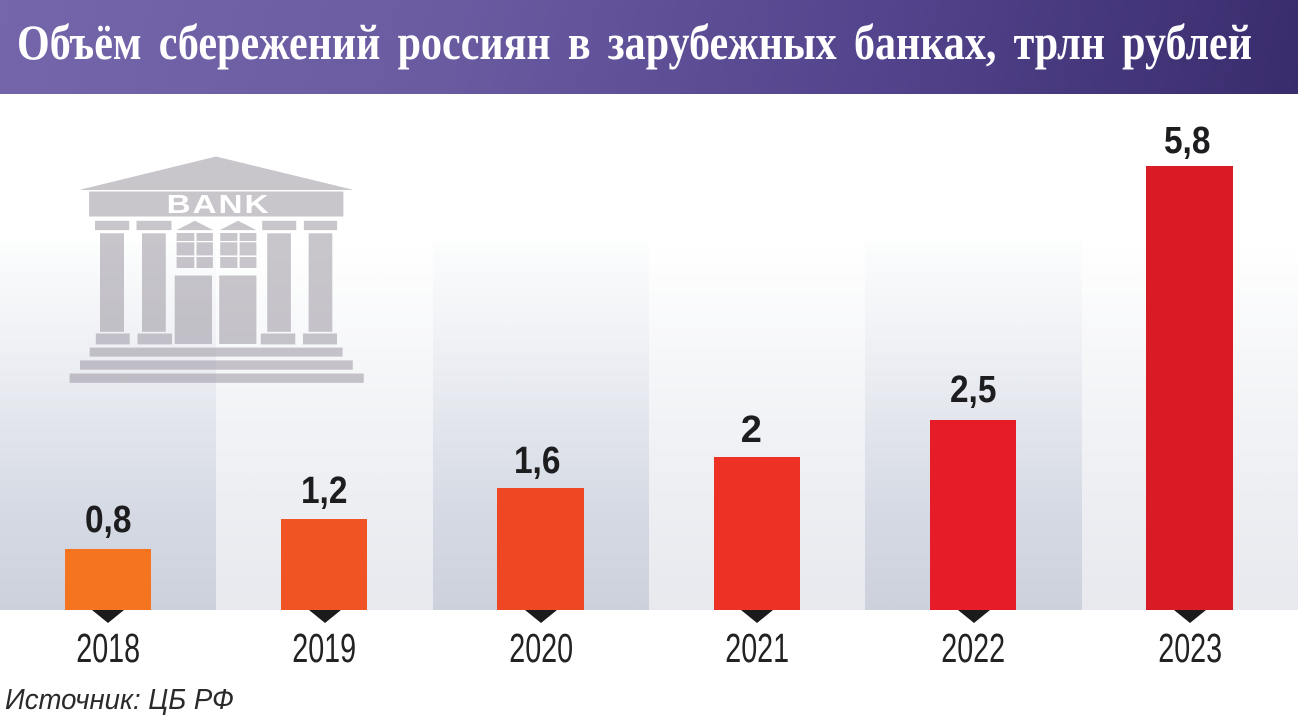  Describe the element at coordinates (219, 204) in the screenshot. I see `svg-text: BANK` at that location.